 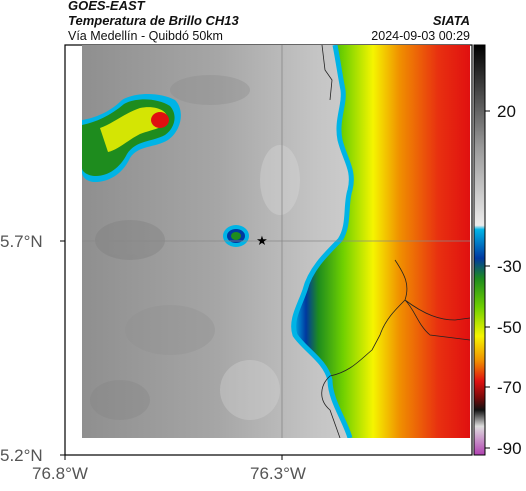 I want to click on northwest-cloud-warm, so click(x=134, y=129).